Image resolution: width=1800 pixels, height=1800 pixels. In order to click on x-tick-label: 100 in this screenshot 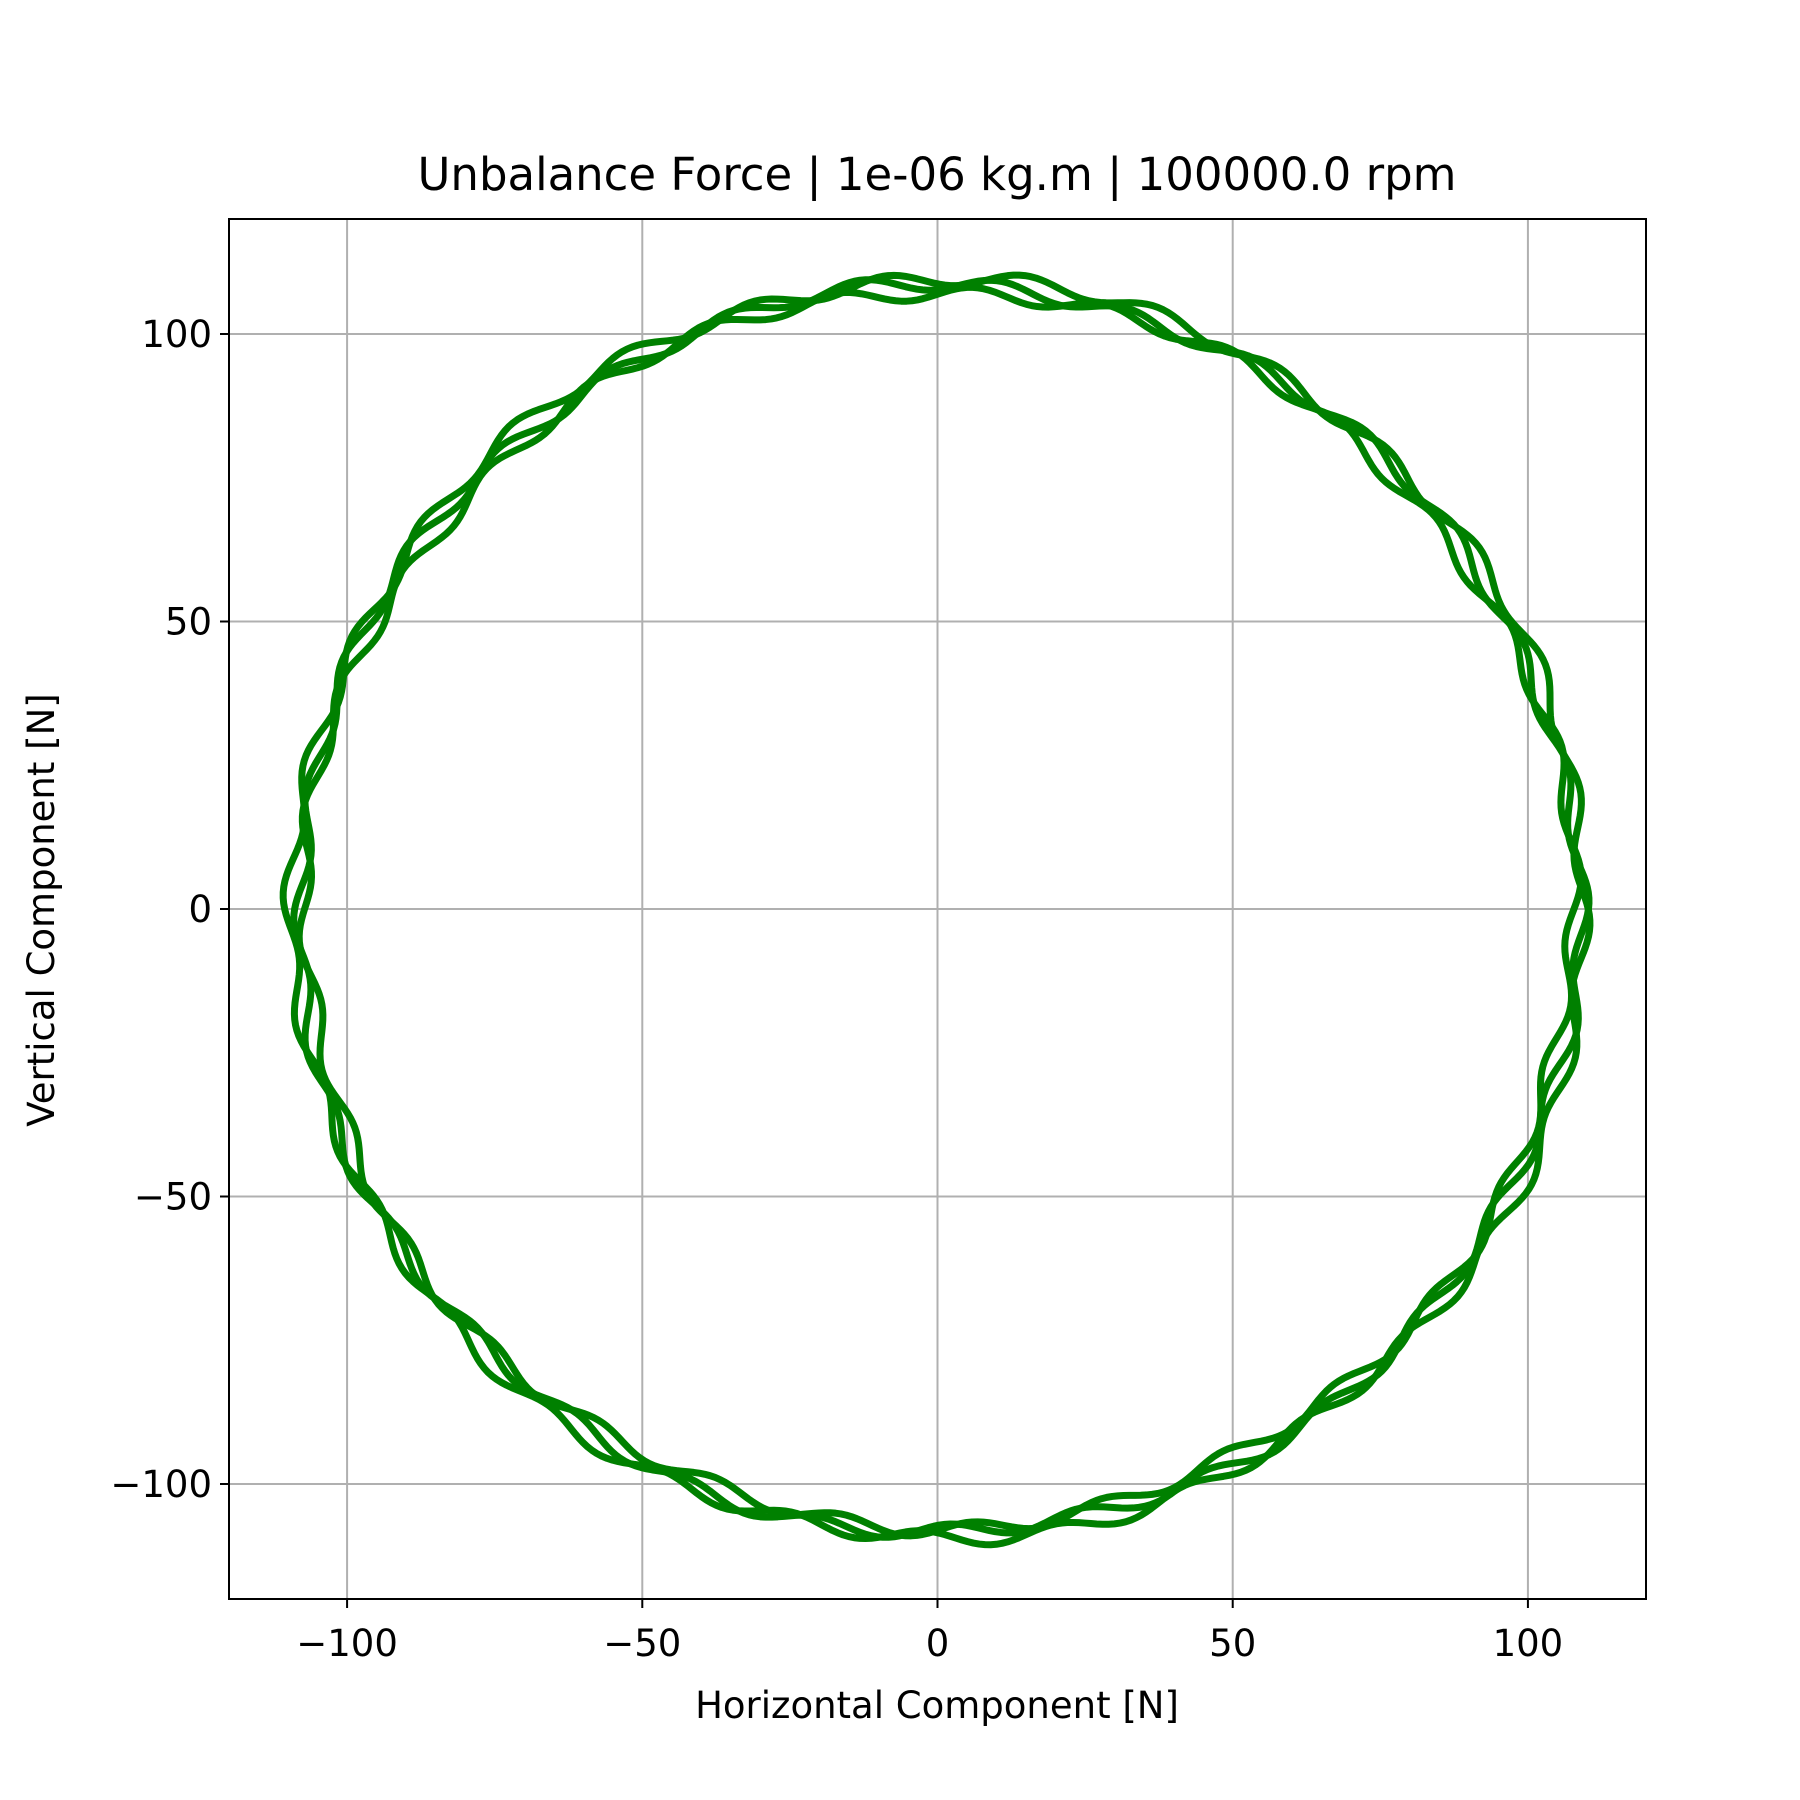, I will do `click(1528, 1643)`.